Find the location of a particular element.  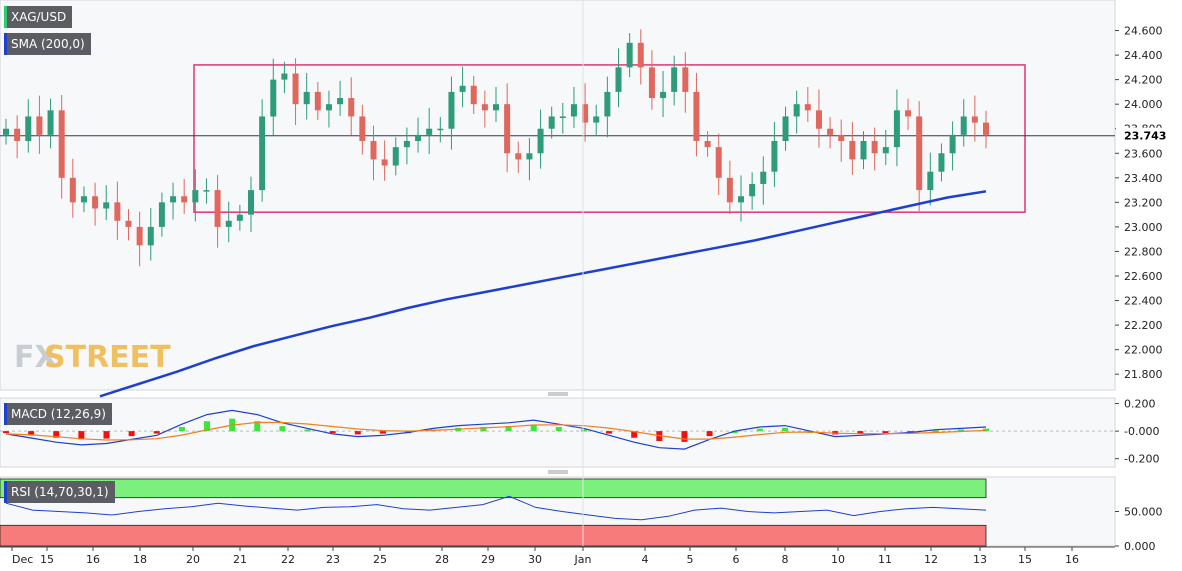

price-tick-label: 24.600 is located at coordinates (1143, 31).